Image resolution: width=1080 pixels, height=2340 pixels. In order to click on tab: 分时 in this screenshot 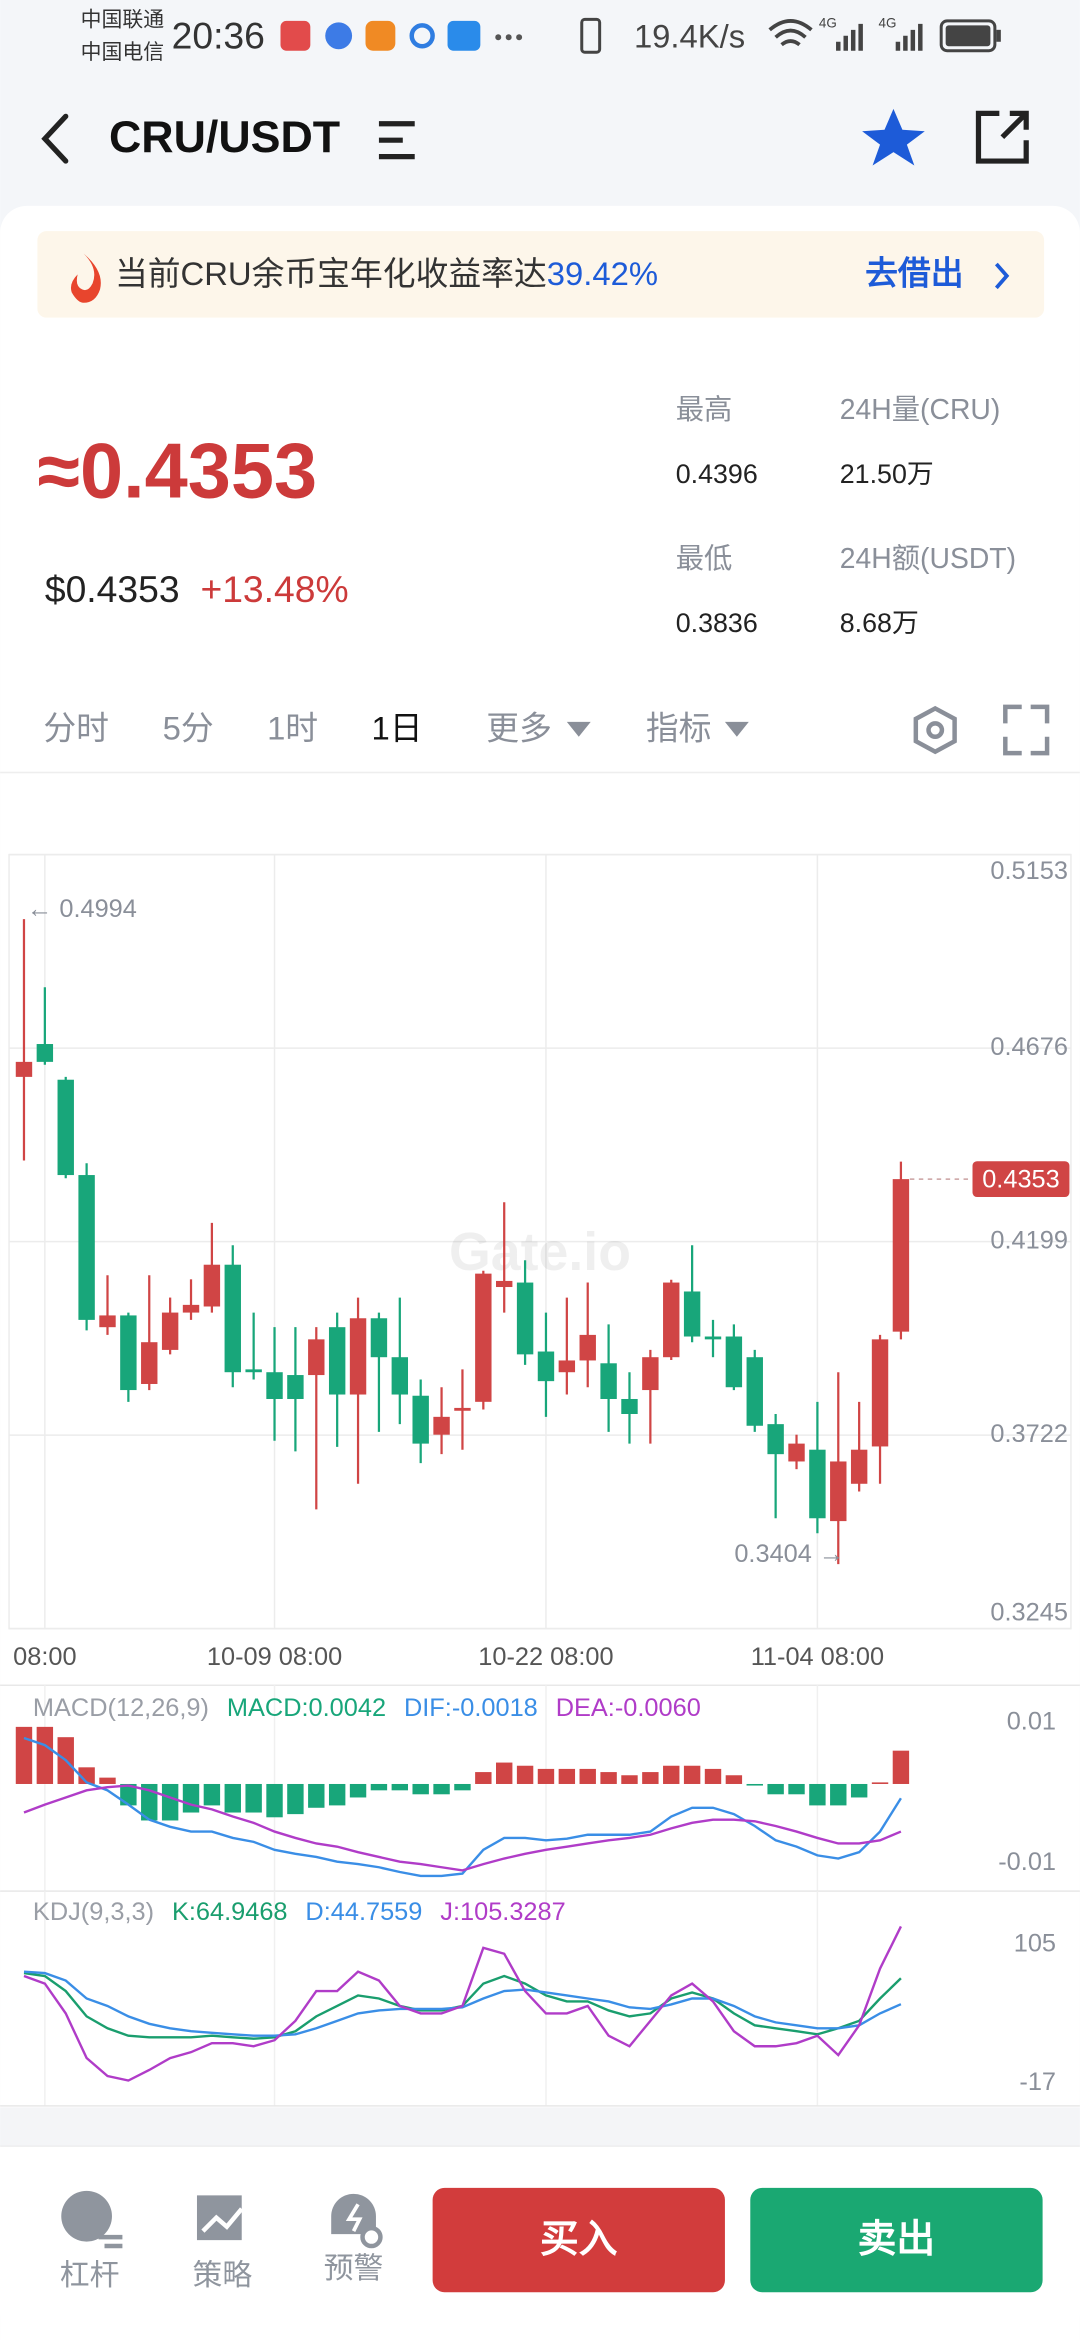, I will do `click(76, 727)`.